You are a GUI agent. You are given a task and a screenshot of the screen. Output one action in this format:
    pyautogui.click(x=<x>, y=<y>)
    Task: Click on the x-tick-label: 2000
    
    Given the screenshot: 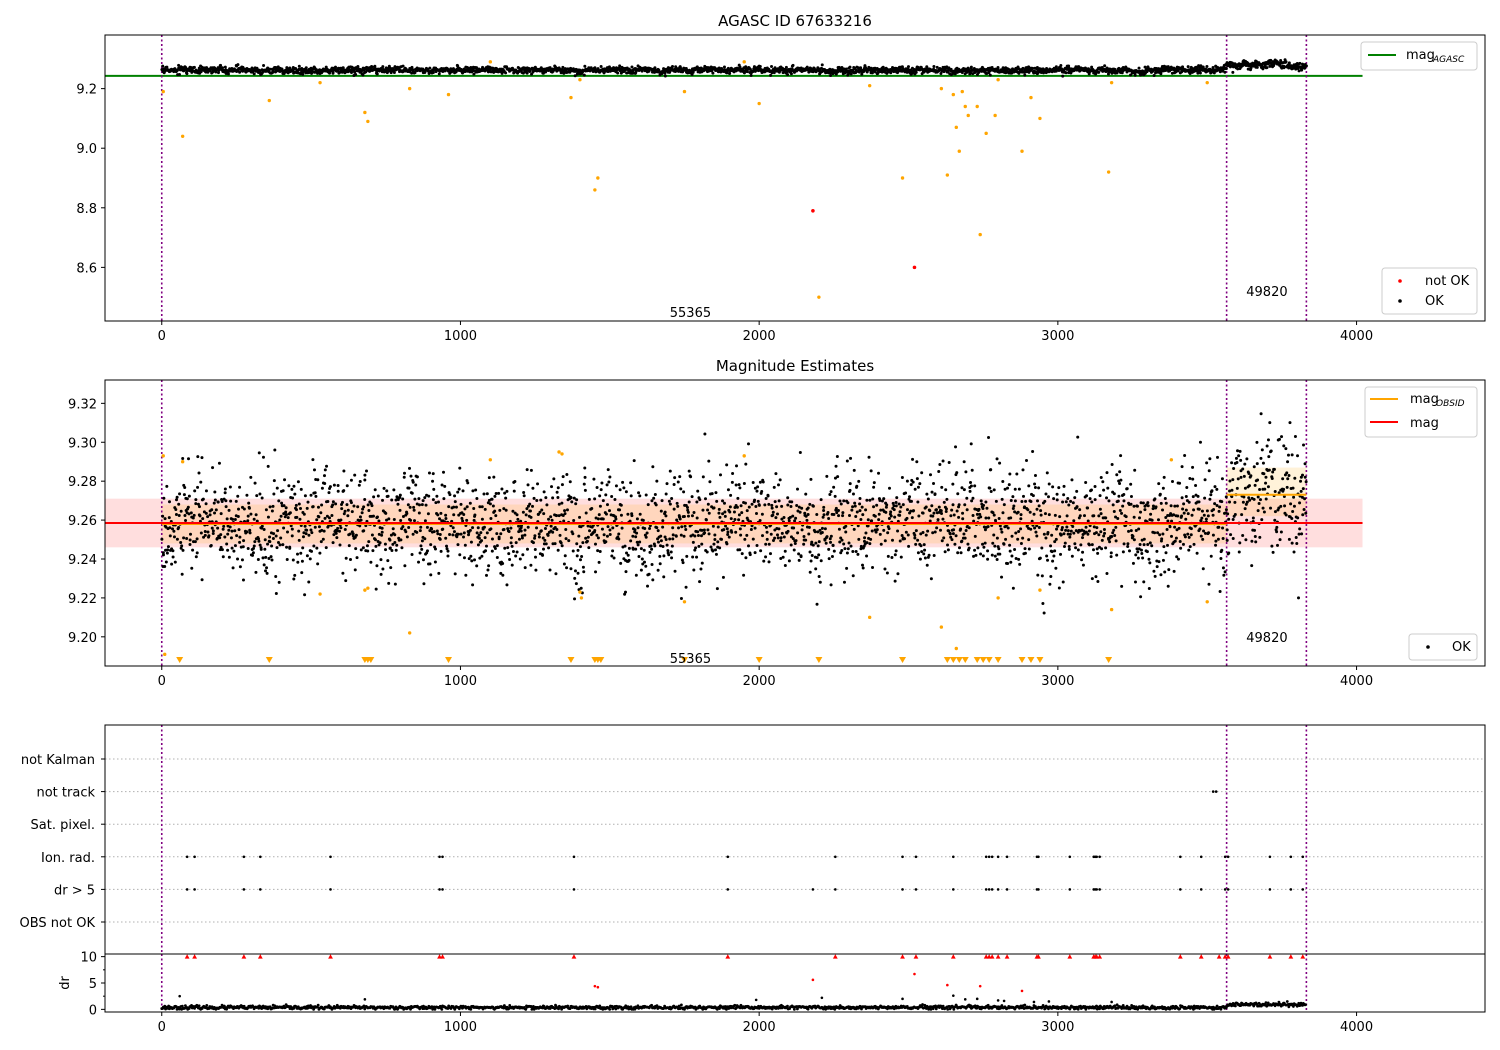 What is the action you would take?
    pyautogui.click(x=759, y=336)
    